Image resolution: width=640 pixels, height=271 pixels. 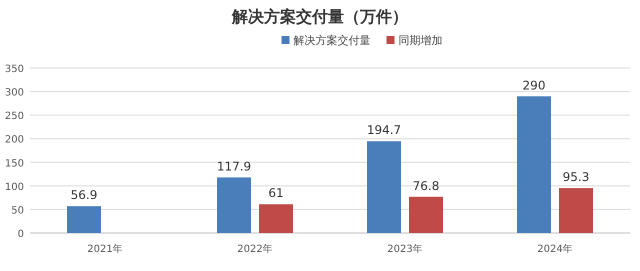 What do you see at coordinates (234, 166) in the screenshot?
I see `data-label: 117.9` at bounding box center [234, 166].